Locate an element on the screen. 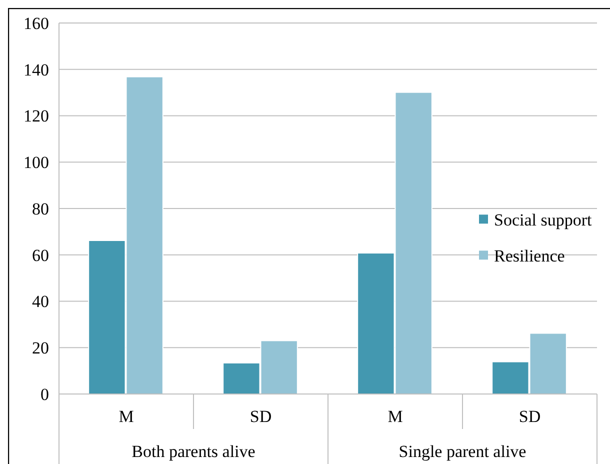 This screenshot has height=464, width=610. text: Single parent alive is located at coordinates (462, 451).